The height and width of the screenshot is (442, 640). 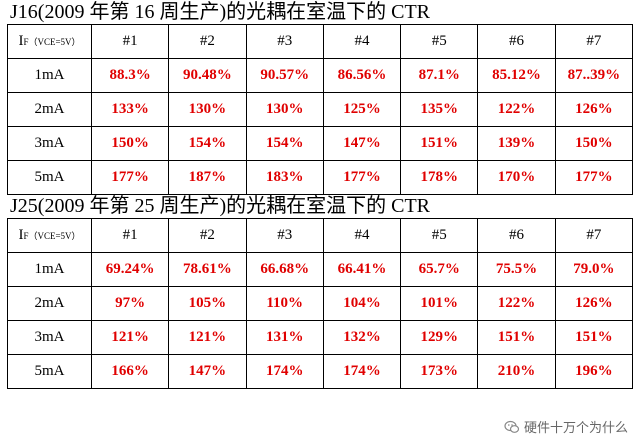 I want to click on ctr-value-cell: 133%, so click(x=130, y=109).